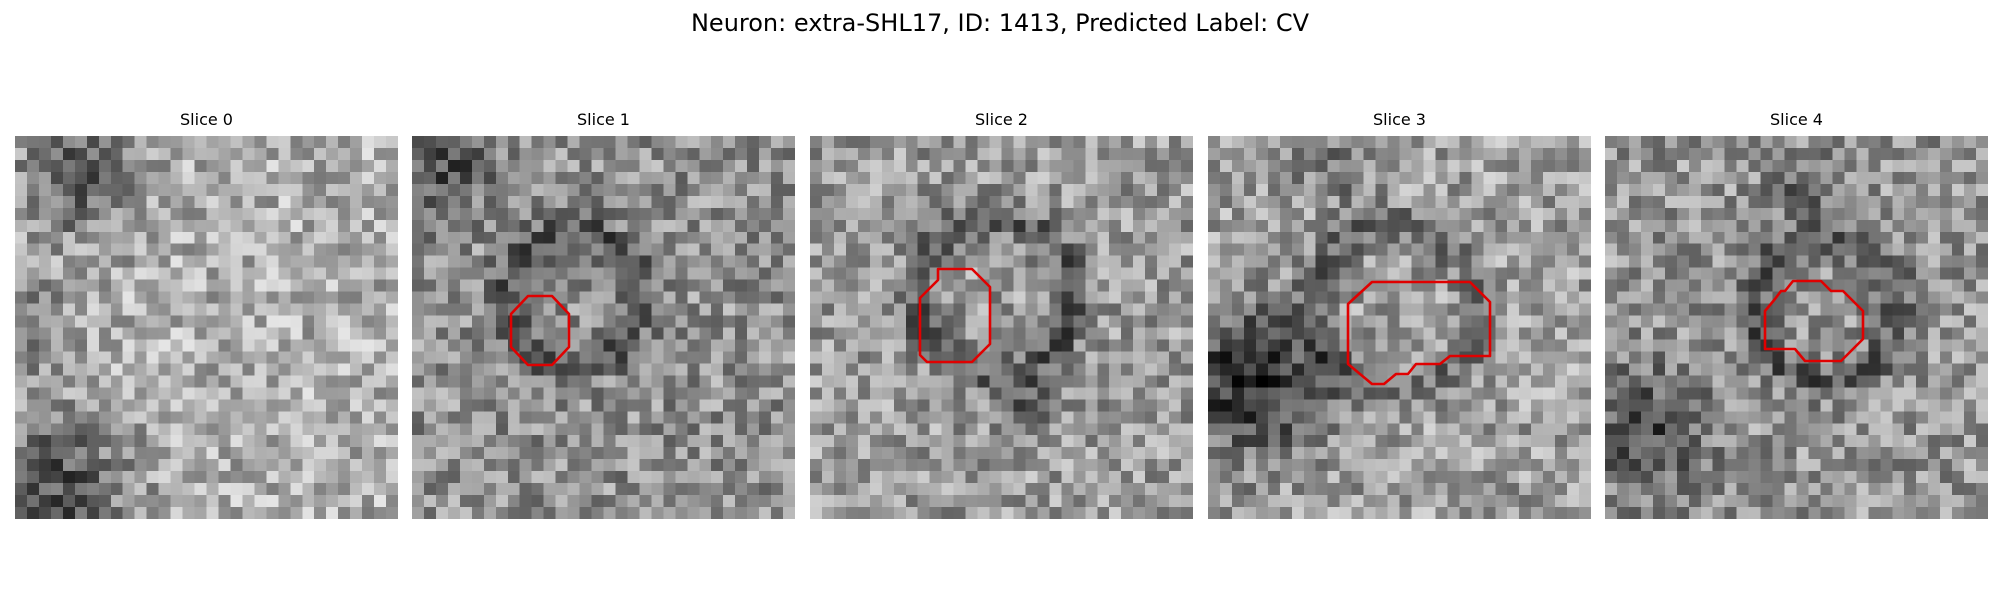  I want to click on slice-title: Slice 3, so click(1399, 119).